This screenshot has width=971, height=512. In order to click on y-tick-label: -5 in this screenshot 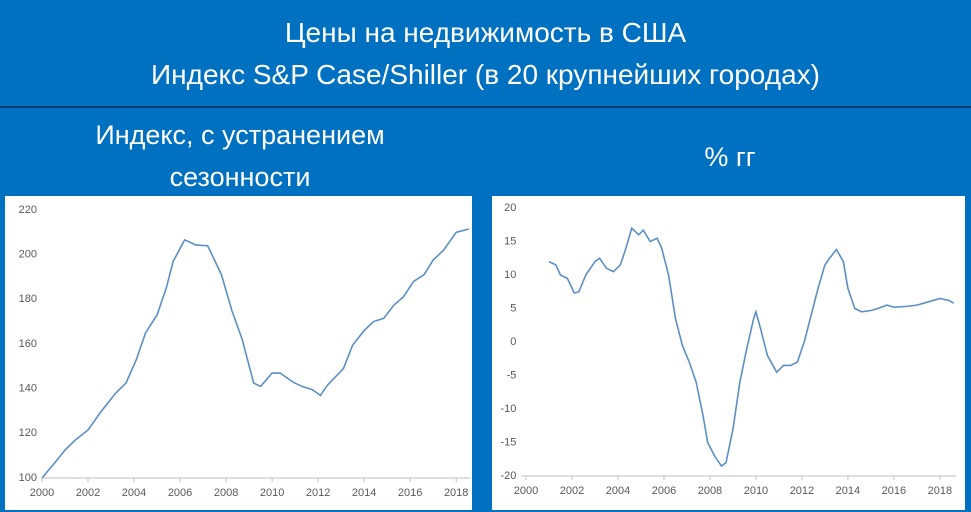, I will do `click(512, 375)`.